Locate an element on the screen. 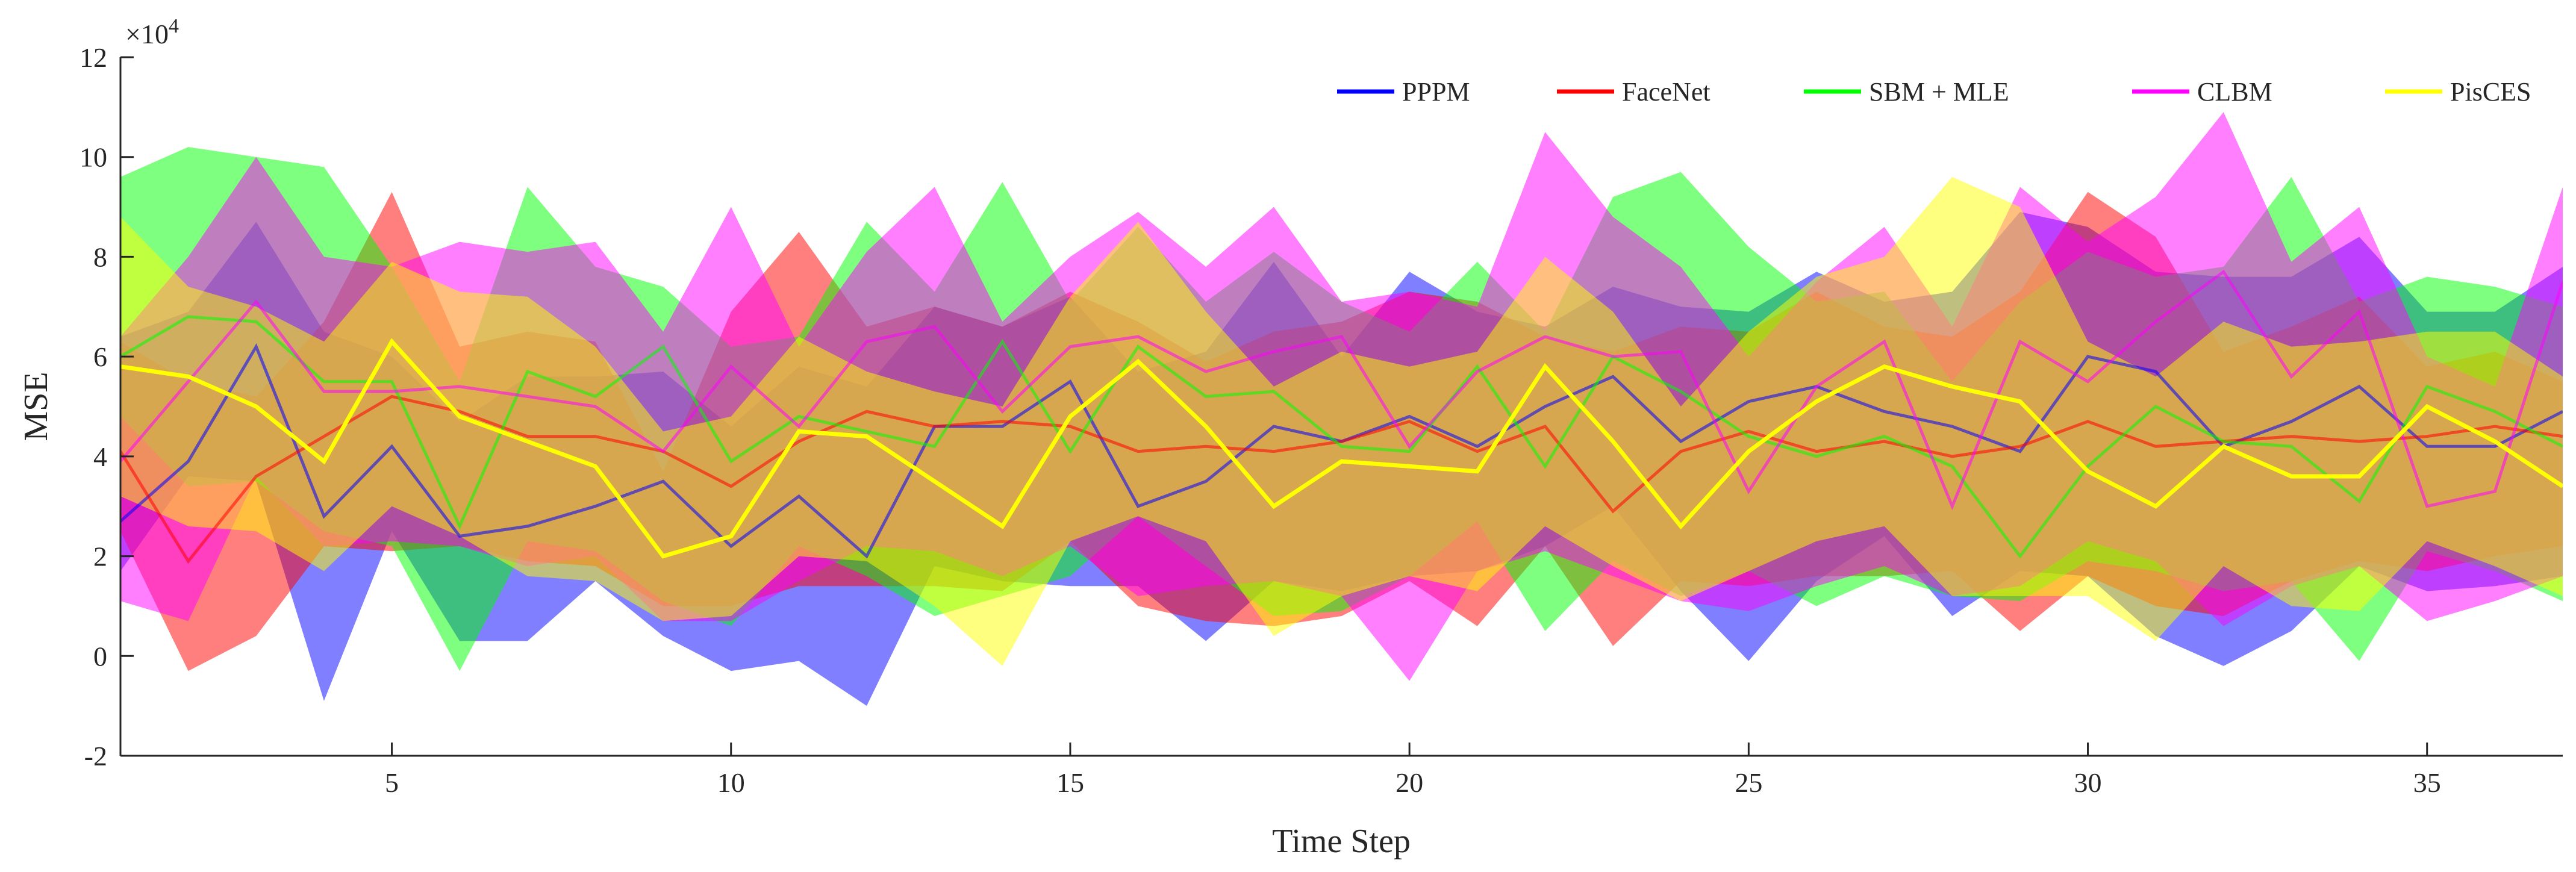  legend-label: FaceNet is located at coordinates (1666, 92).